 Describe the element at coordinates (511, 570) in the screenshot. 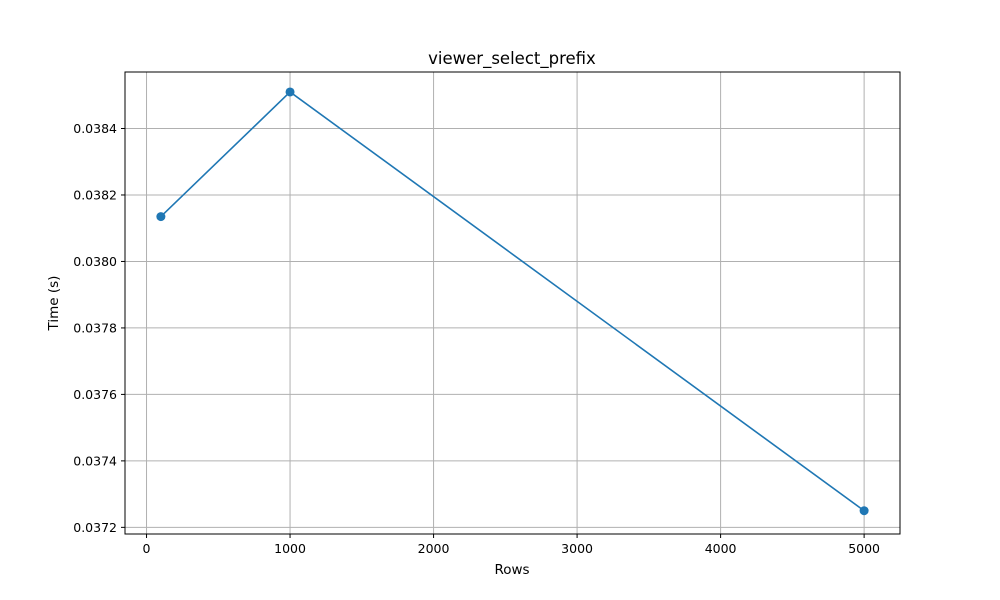

I see `x-axis-label: Rows` at that location.